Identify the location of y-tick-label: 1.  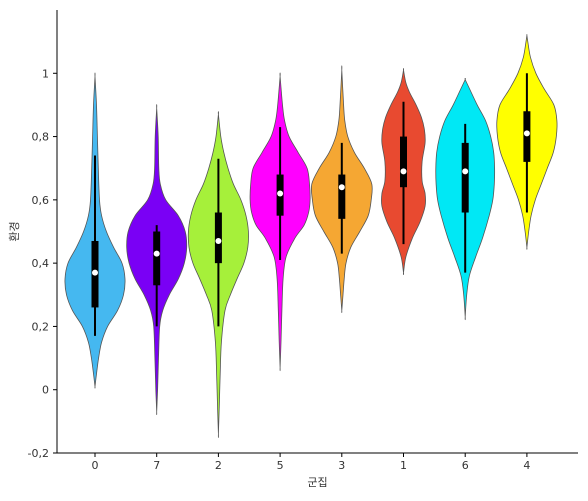
(45, 73).